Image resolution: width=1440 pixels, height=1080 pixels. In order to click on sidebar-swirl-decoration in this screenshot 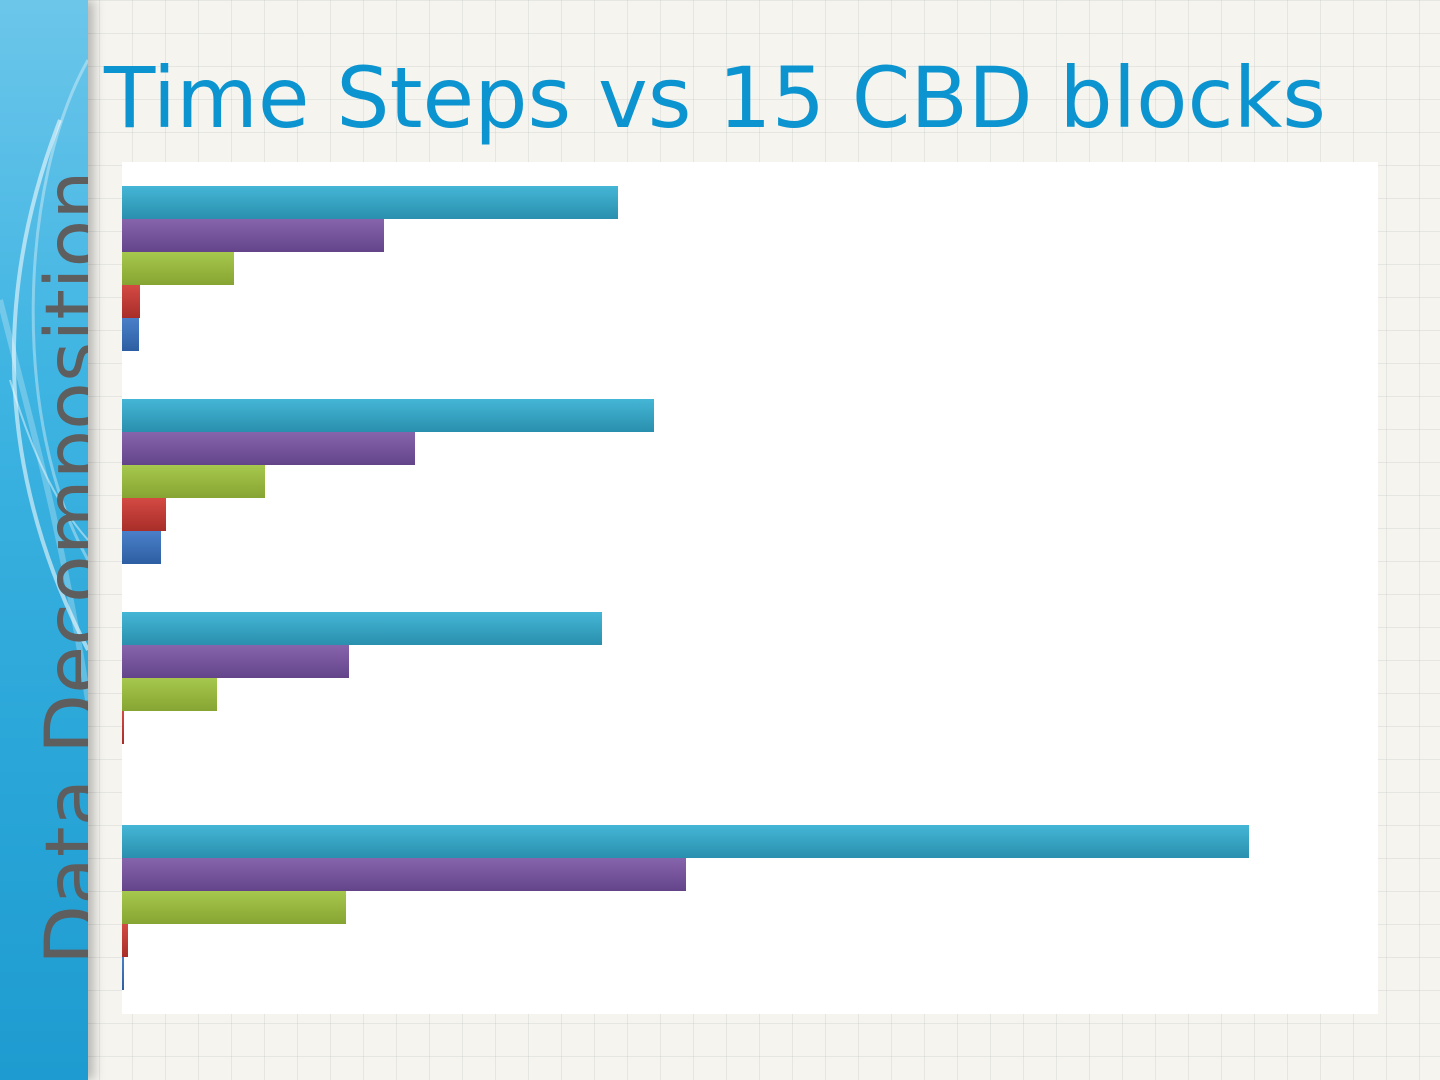, I will do `click(44, 380)`.